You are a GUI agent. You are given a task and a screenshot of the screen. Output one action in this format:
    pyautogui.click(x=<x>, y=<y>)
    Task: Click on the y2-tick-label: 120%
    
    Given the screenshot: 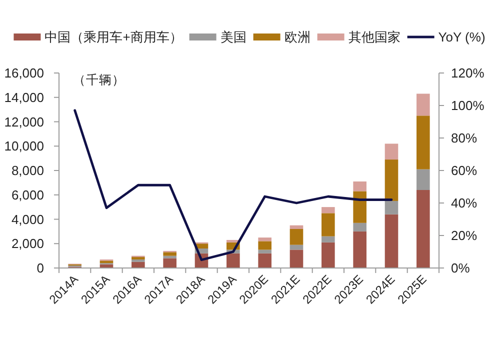 What is the action you would take?
    pyautogui.click(x=468, y=73)
    